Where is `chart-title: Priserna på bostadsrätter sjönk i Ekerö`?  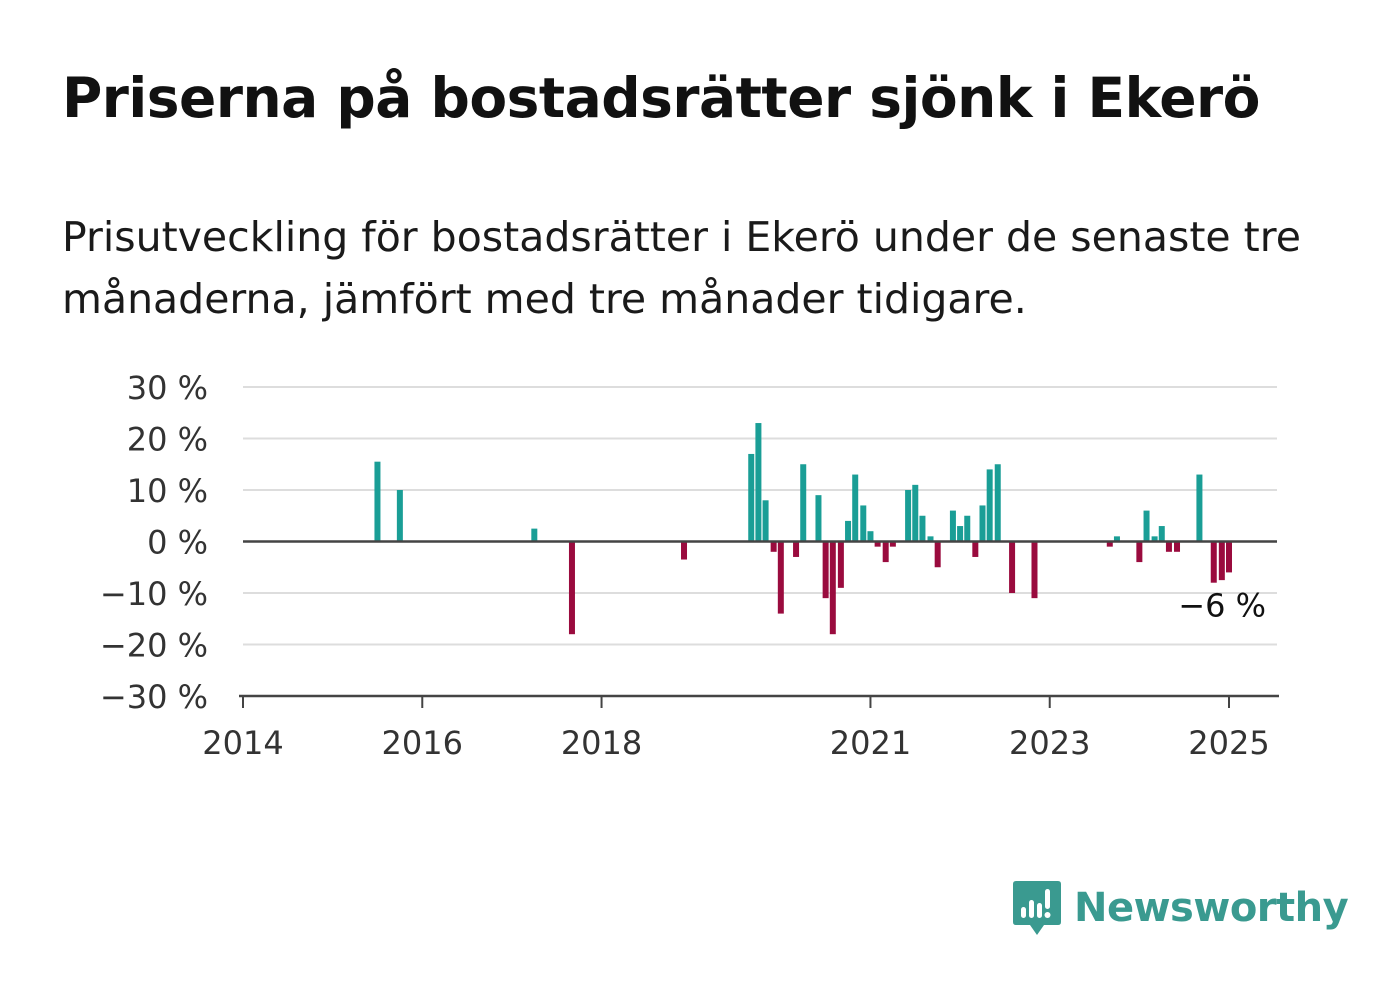 chart-title: Priserna på bostadsrätter sjönk i Ekerö is located at coordinates (661, 98).